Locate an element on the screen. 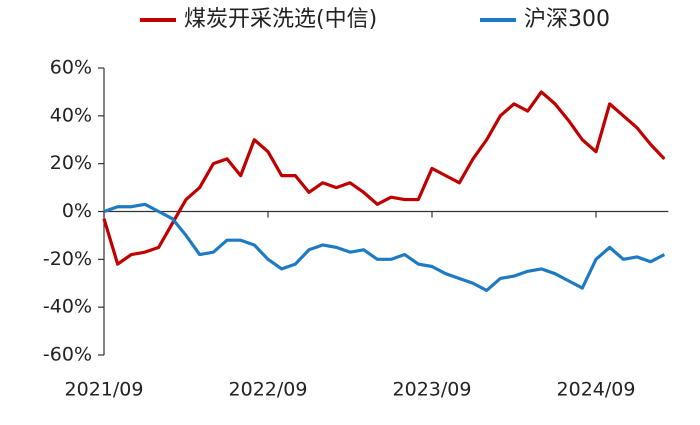  y-tick-label: -60% is located at coordinates (67, 355).